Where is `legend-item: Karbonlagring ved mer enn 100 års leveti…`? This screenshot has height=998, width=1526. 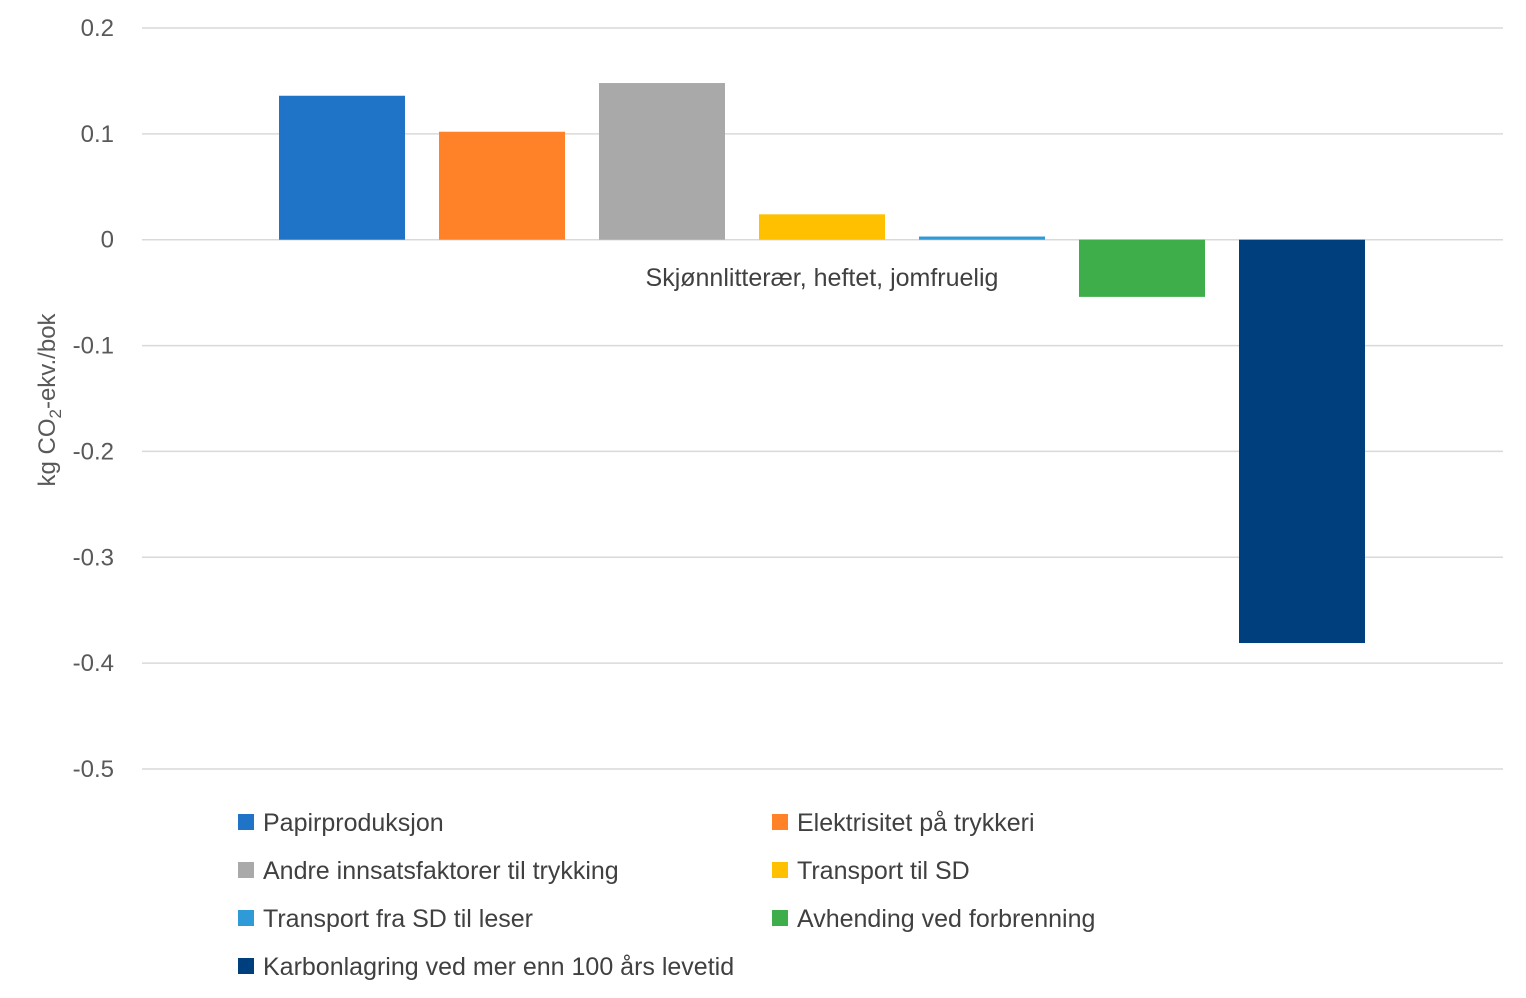 legend-item: Karbonlagring ved mer enn 100 års leveti… is located at coordinates (486, 967).